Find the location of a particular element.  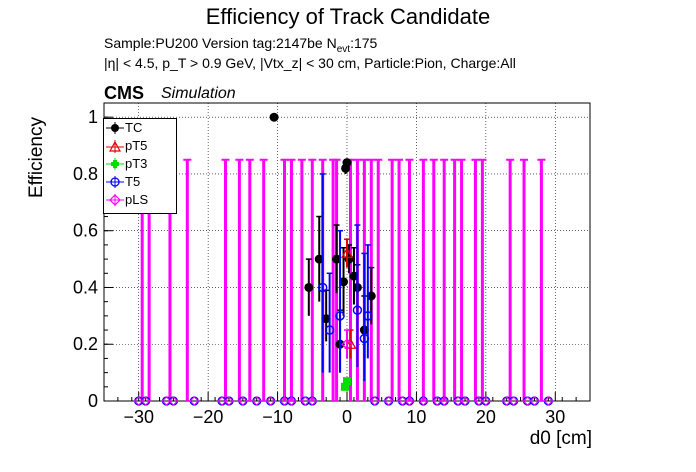

t5-marker-icon is located at coordinates (115, 182).